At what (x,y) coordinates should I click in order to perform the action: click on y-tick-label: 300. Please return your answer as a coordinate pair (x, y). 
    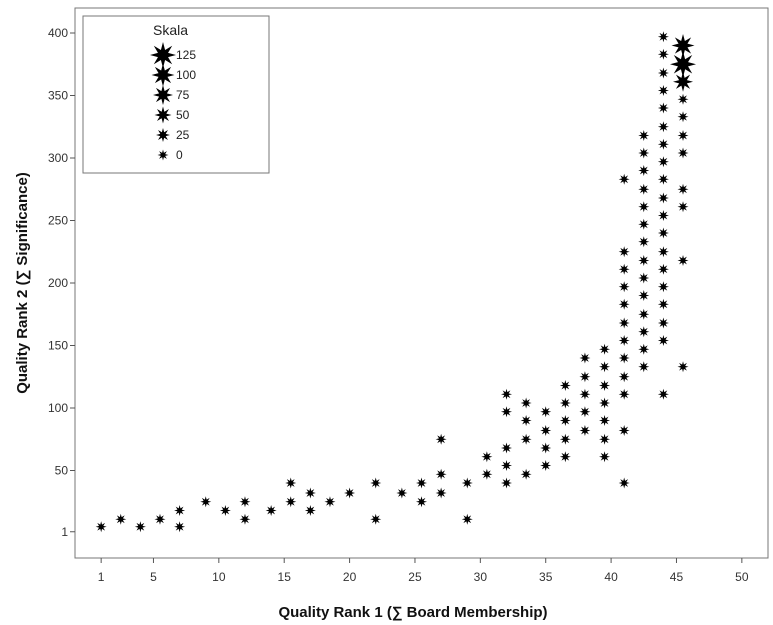
    Looking at the image, I should click on (58, 158).